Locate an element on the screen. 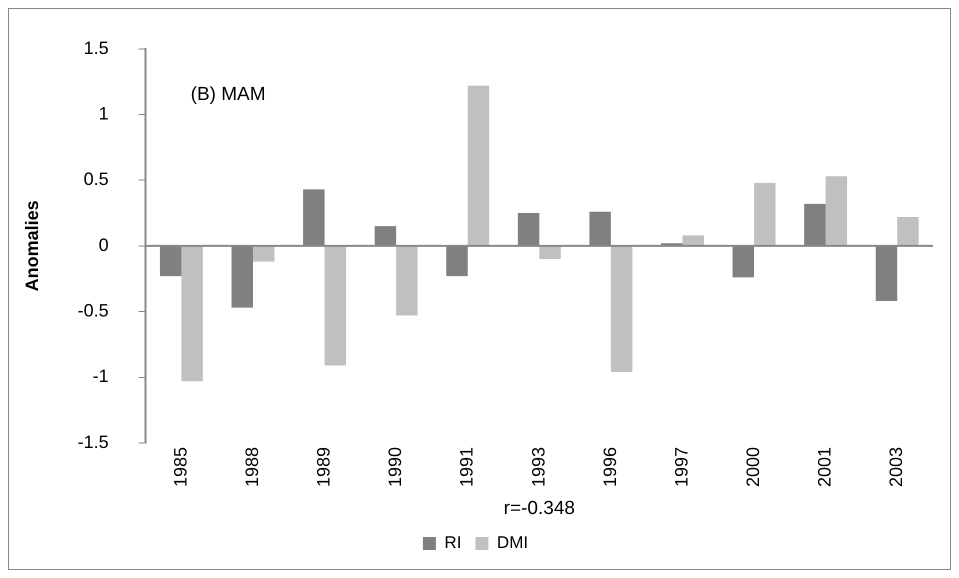 This screenshot has height=578, width=959. x-tick-label: 1988 is located at coordinates (252, 467).